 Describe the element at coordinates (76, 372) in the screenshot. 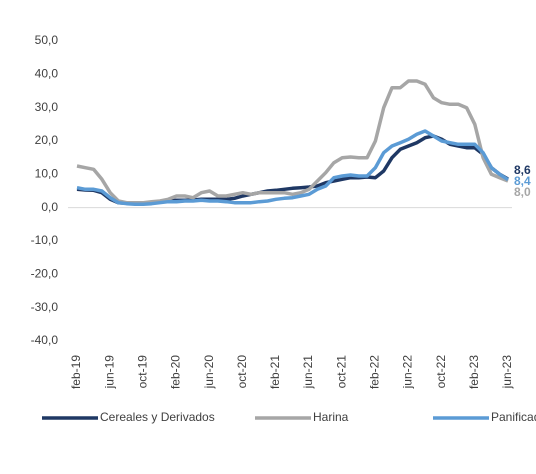

I see `x-tick-label: feb-19` at that location.